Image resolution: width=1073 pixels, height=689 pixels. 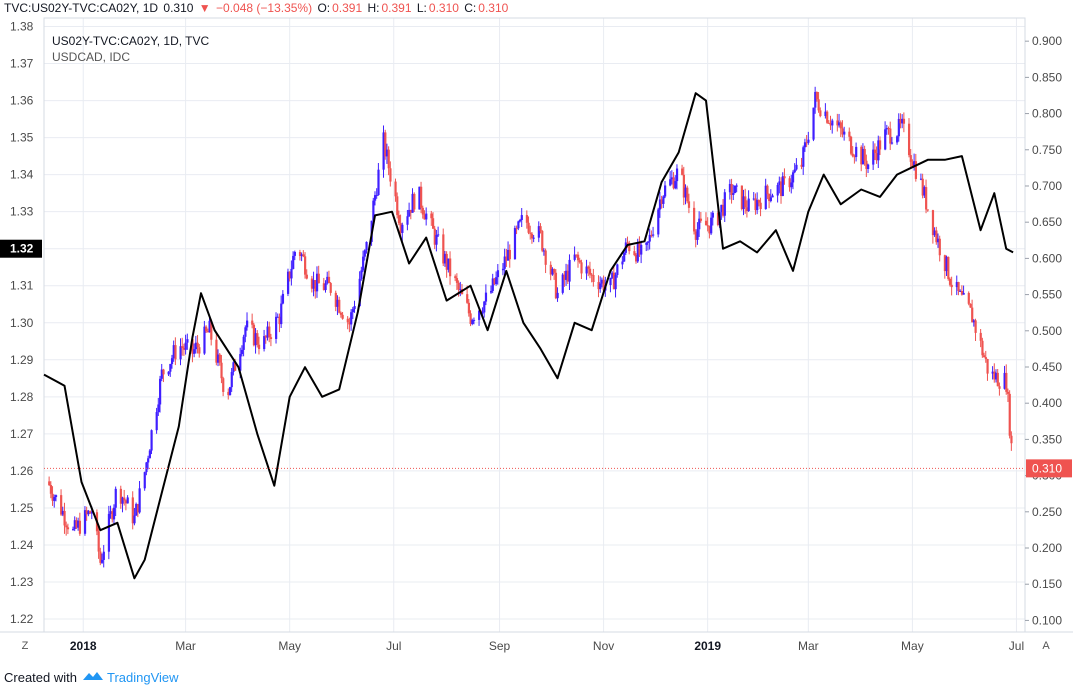 I want to click on last-price-marker, so click(x=1049, y=468).